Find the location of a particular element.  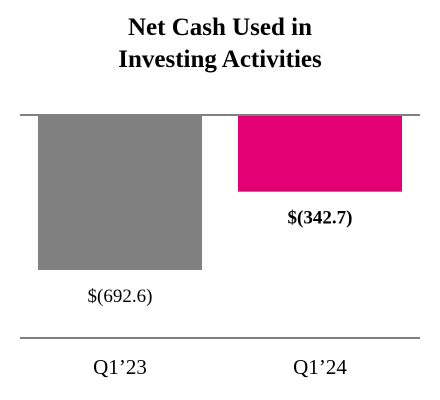

chart-title-line-2: Investing Activities is located at coordinates (220, 59).